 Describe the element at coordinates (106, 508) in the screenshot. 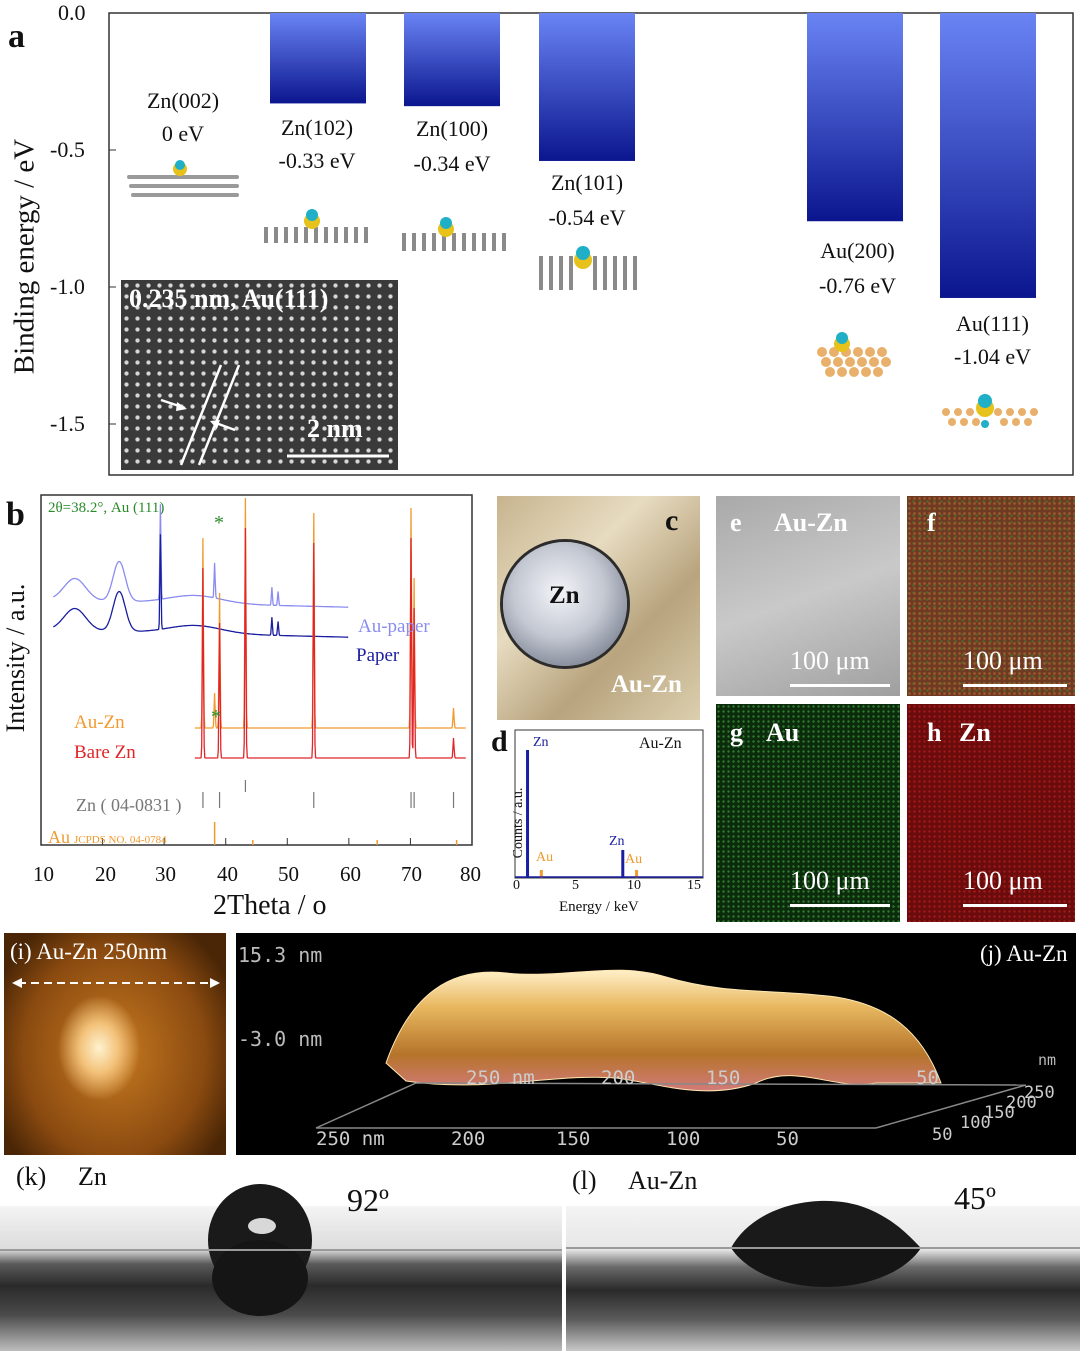

I see `panel-b-annotation: 2θ=38.2°, Au (111)` at that location.